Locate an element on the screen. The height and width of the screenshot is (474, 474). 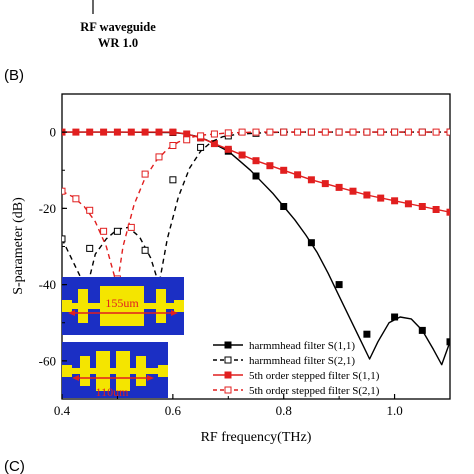
legend-entry: harmmhead filter S(2,1) is located at coordinates (284, 361).